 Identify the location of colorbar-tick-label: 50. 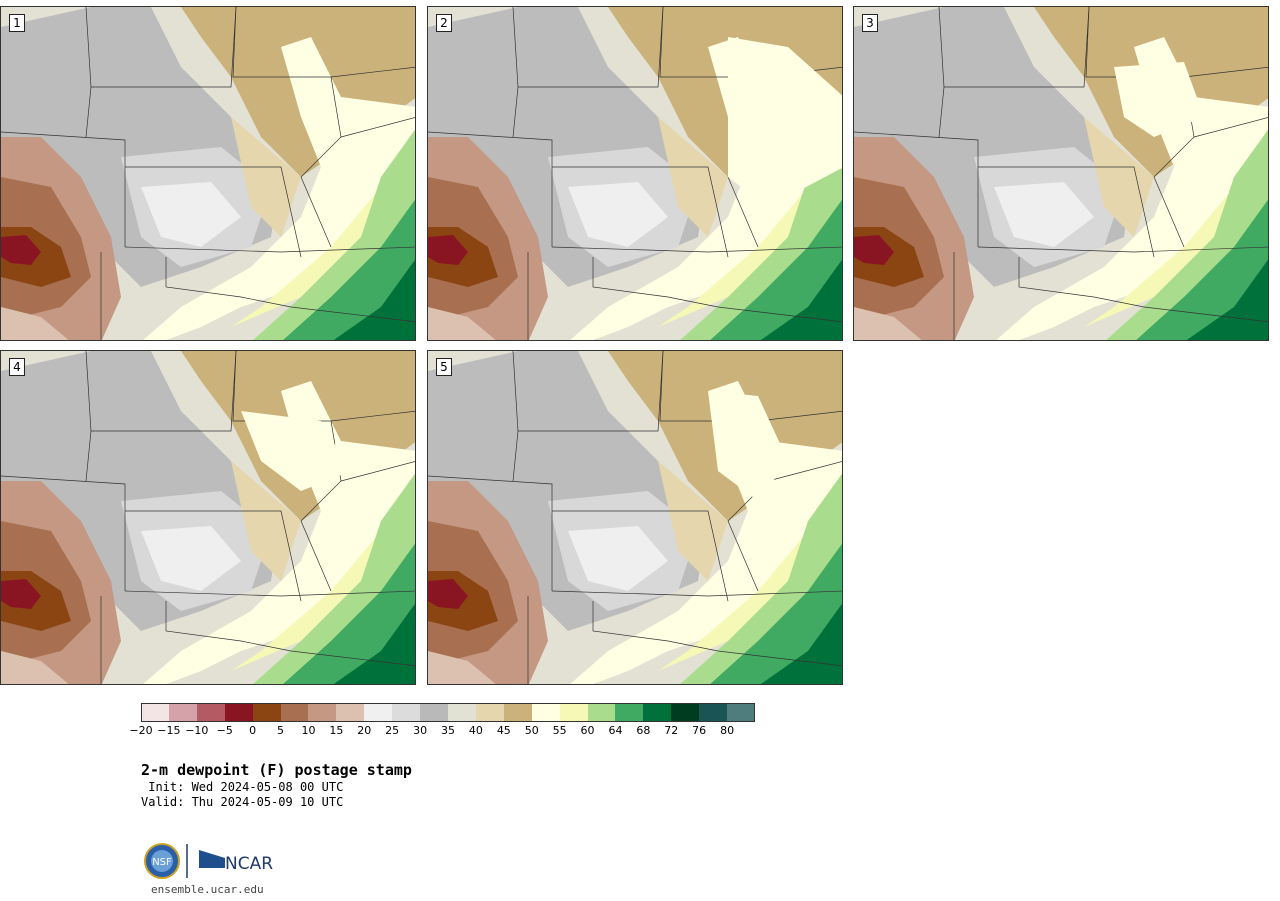
(531, 730).